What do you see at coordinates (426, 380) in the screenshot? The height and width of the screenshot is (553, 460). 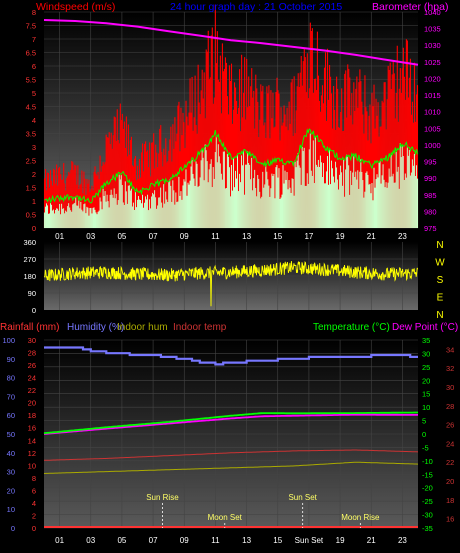 I see `temperature-tick-label: 20` at bounding box center [426, 380].